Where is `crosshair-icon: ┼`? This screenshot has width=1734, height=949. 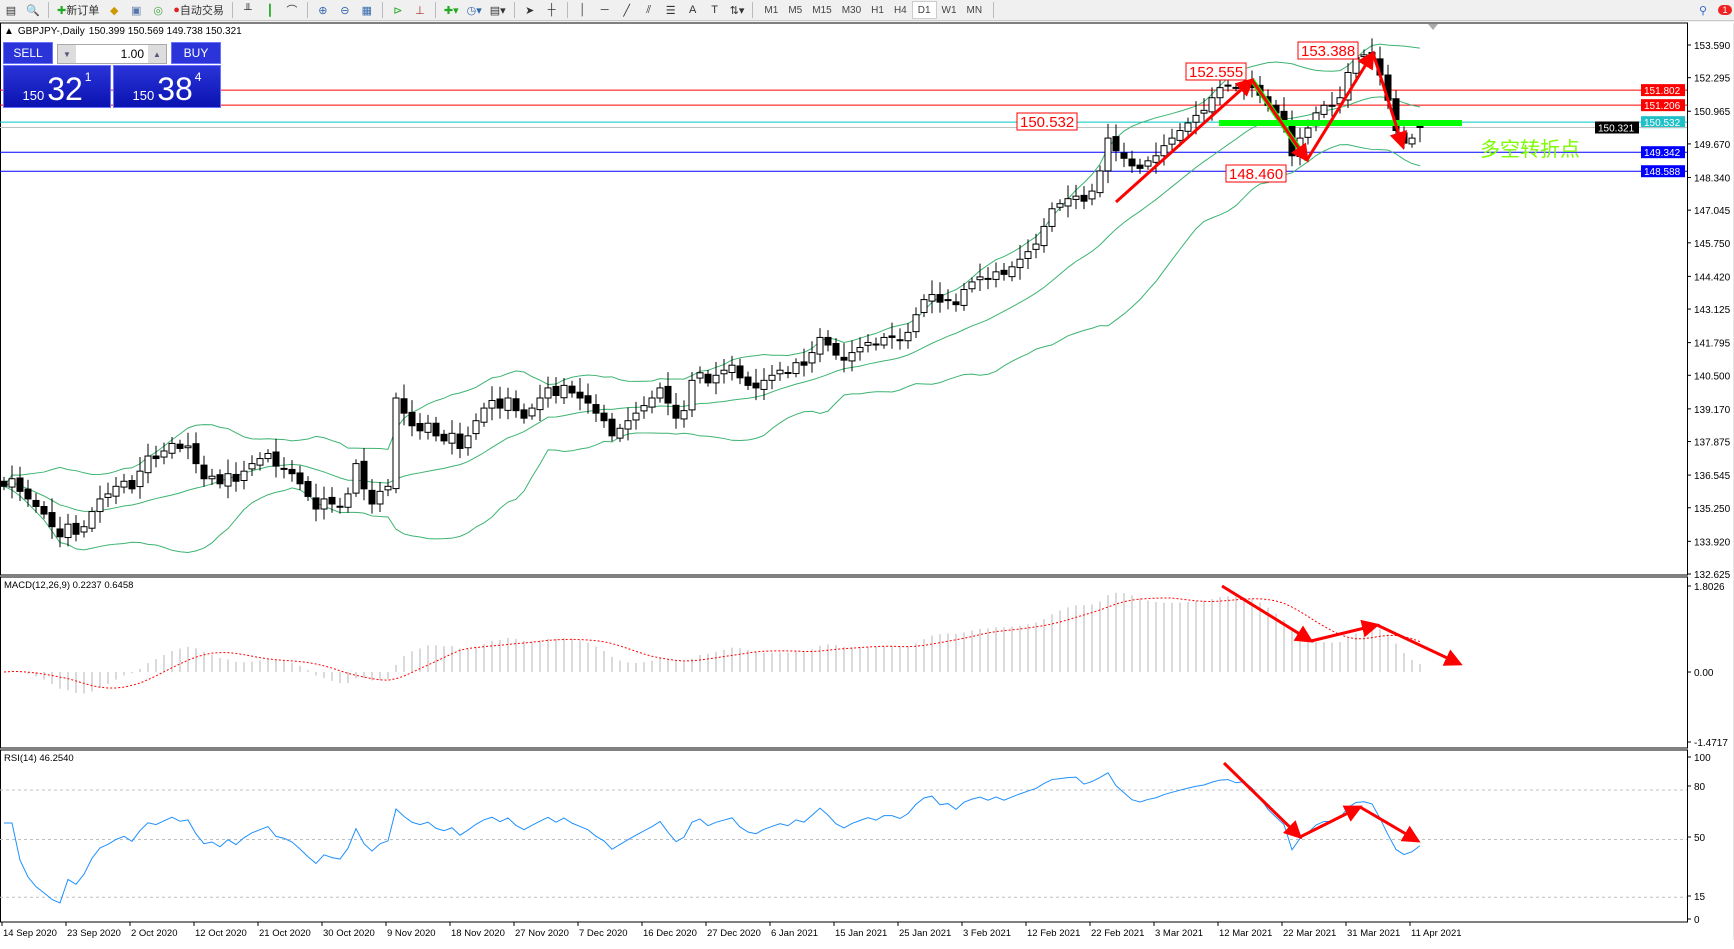
crosshair-icon: ┼ is located at coordinates (551, 10).